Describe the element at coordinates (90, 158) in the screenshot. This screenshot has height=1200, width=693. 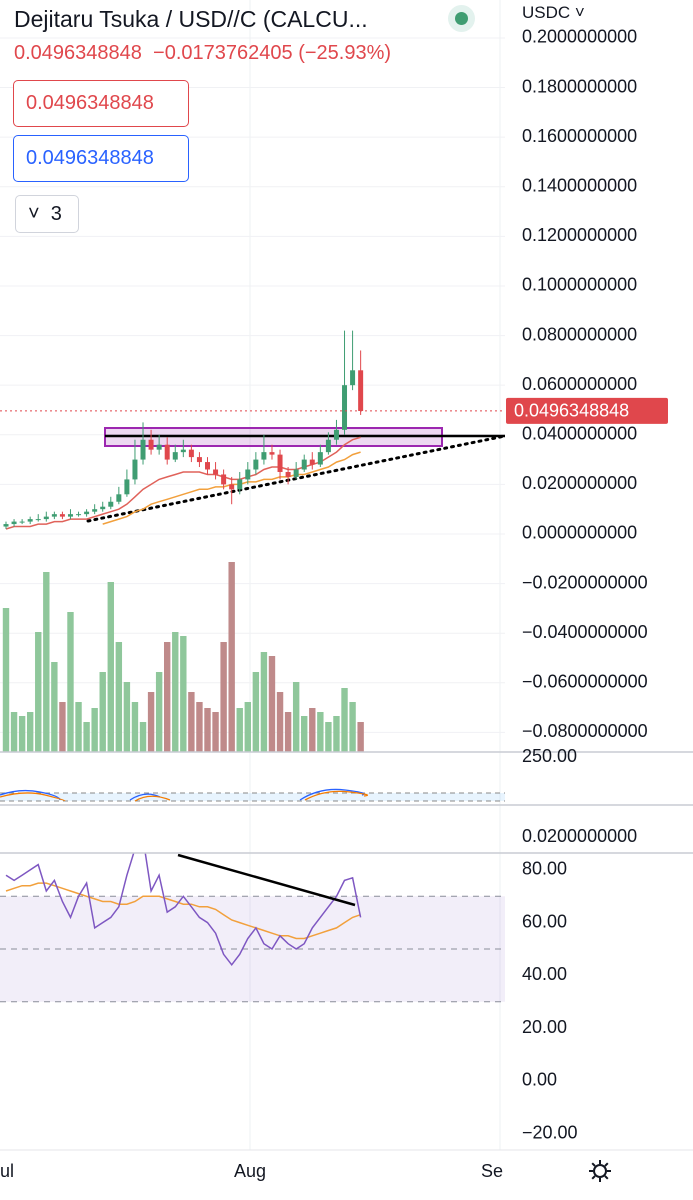
I see `buy-price: 0.0496348848` at that location.